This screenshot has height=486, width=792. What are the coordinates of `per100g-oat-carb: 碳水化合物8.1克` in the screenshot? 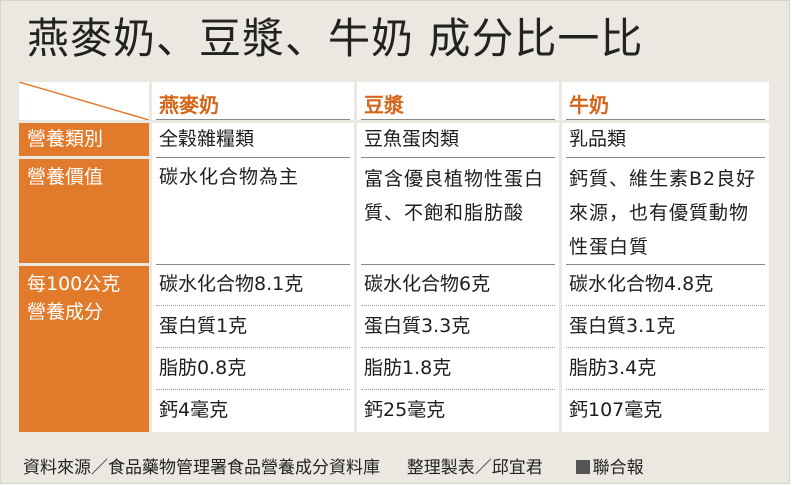 It's located at (231, 284).